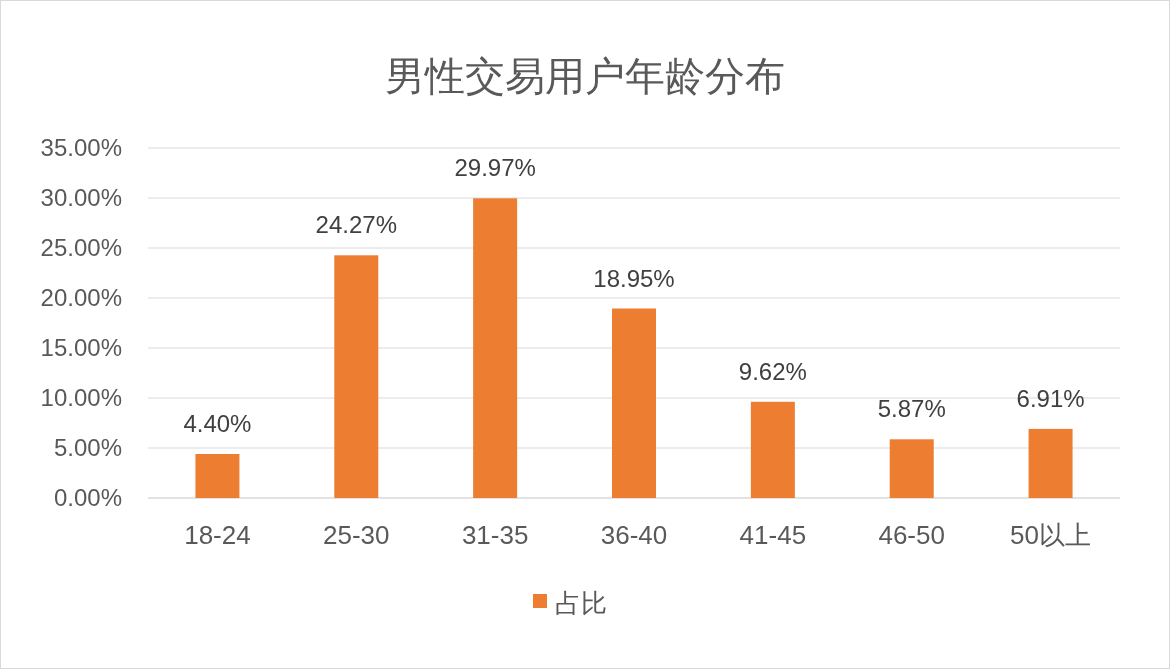 The height and width of the screenshot is (669, 1170). What do you see at coordinates (1051, 535) in the screenshot?
I see `x-tick-label: 50以上` at bounding box center [1051, 535].